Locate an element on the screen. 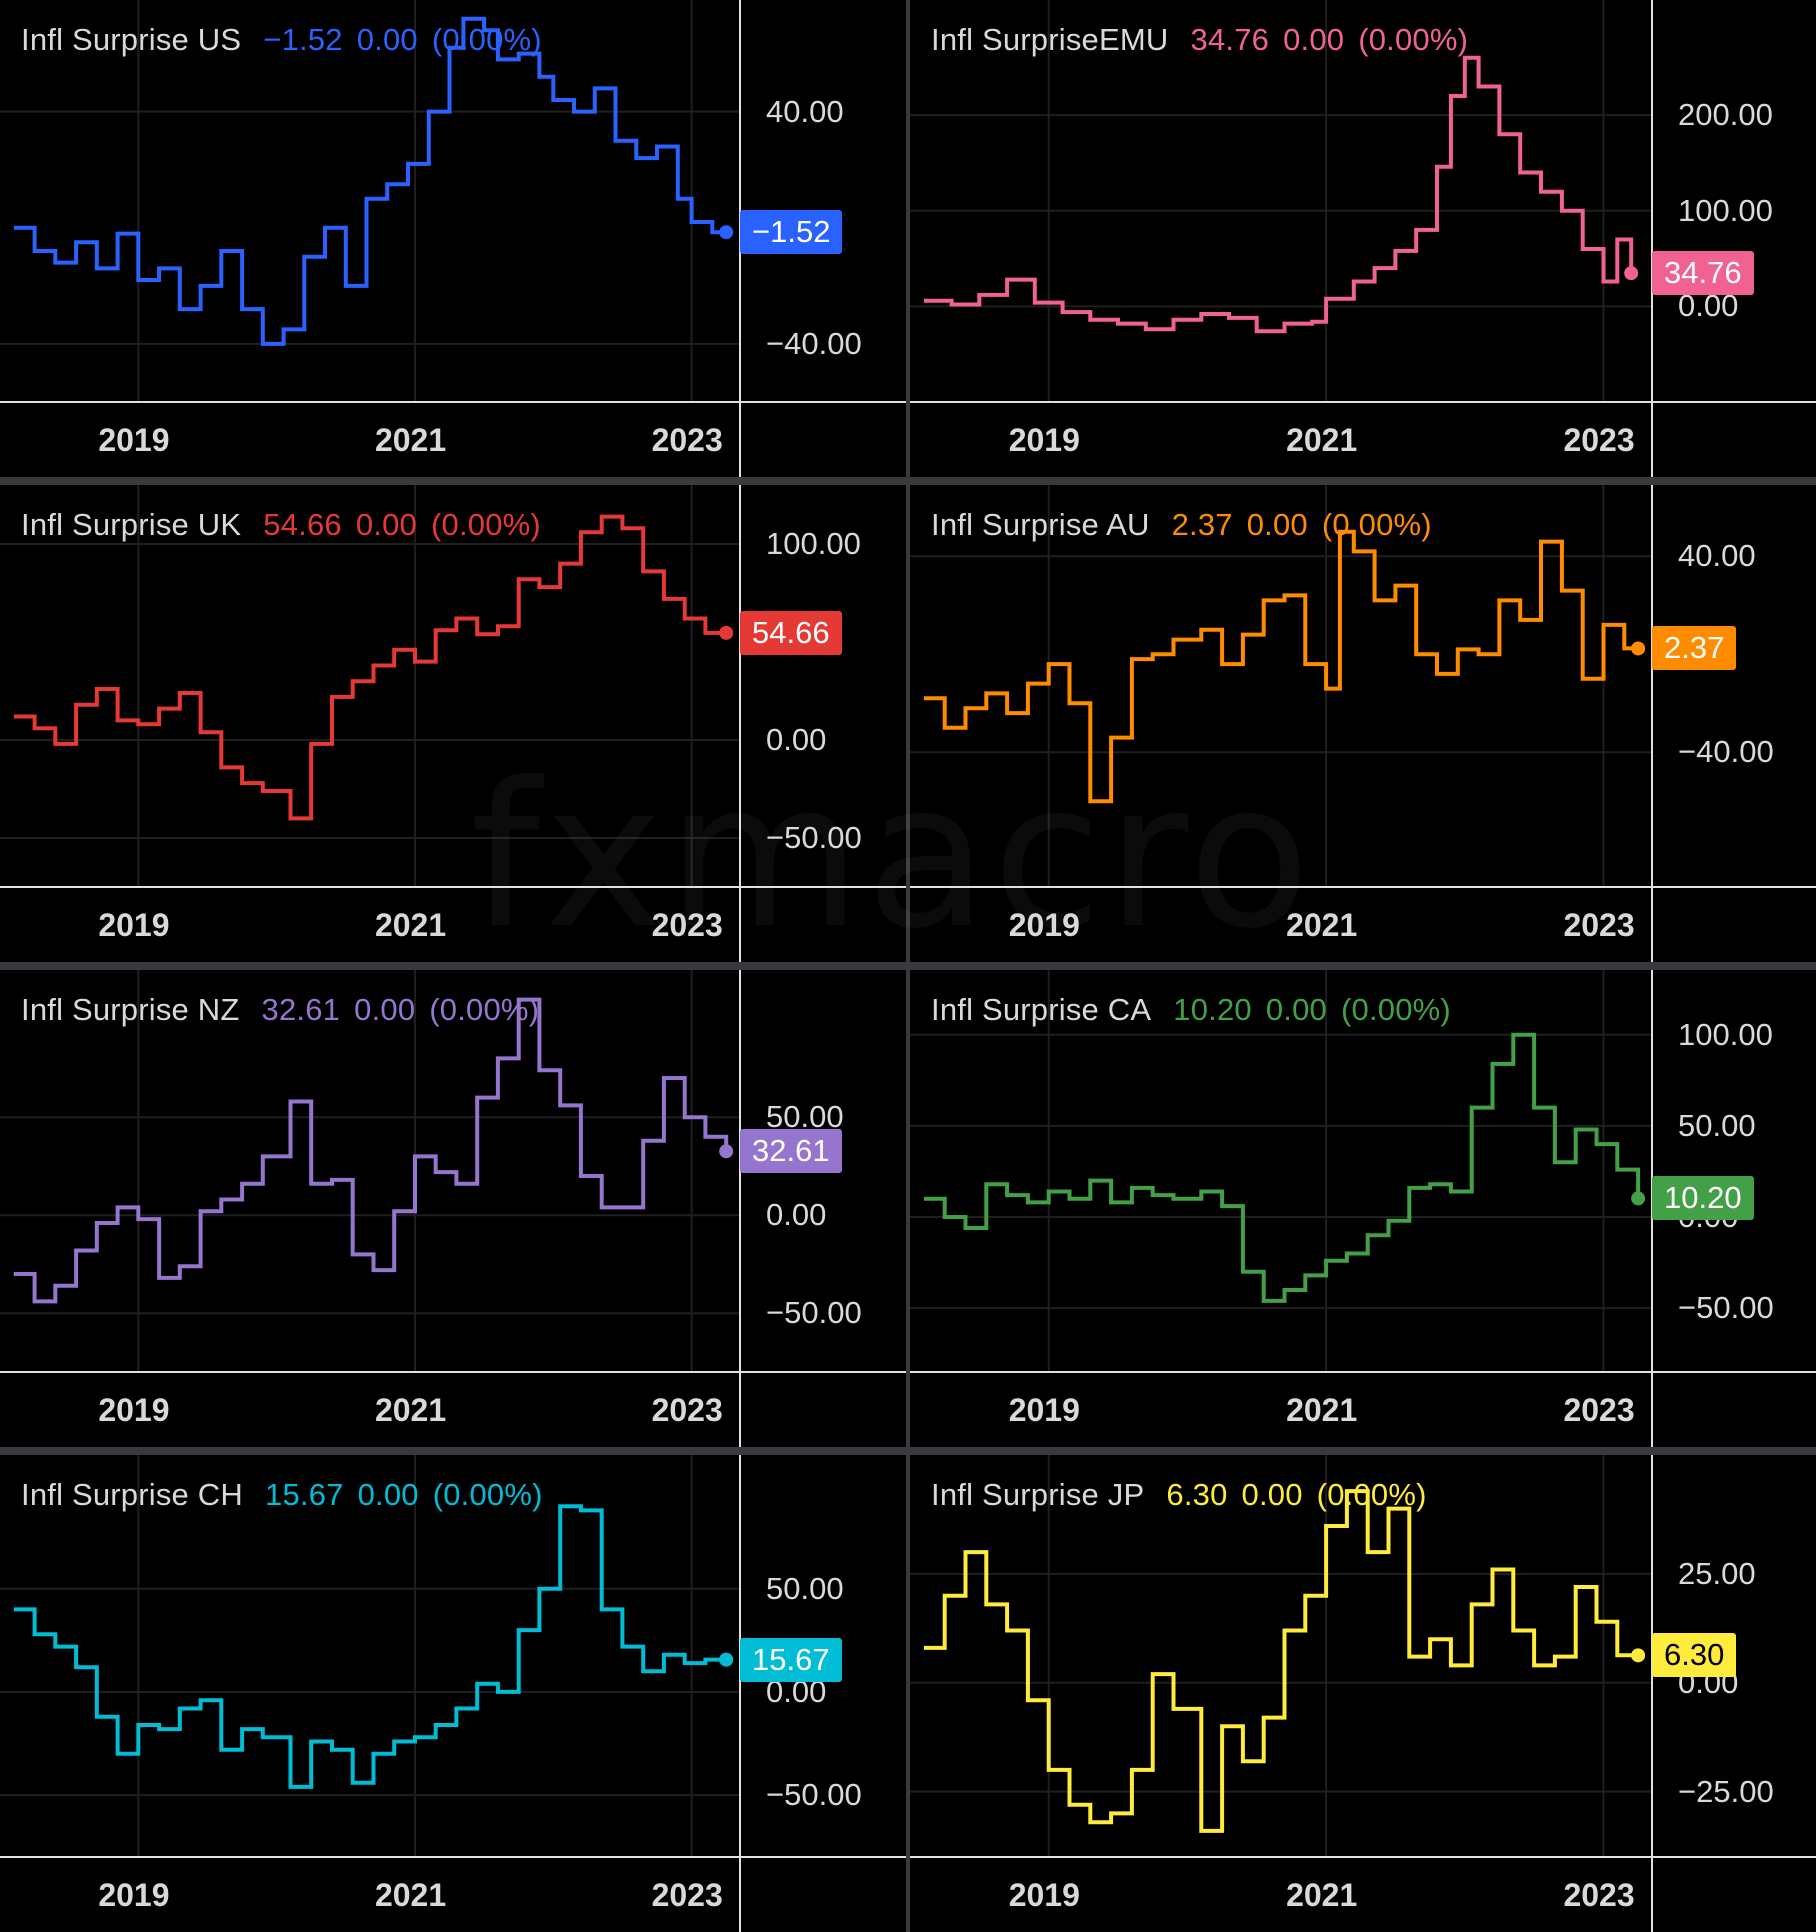 This screenshot has height=1932, width=1816. legend: Infl Surprise NZ 32.61 0.00 (0.00%) is located at coordinates (287, 1010).